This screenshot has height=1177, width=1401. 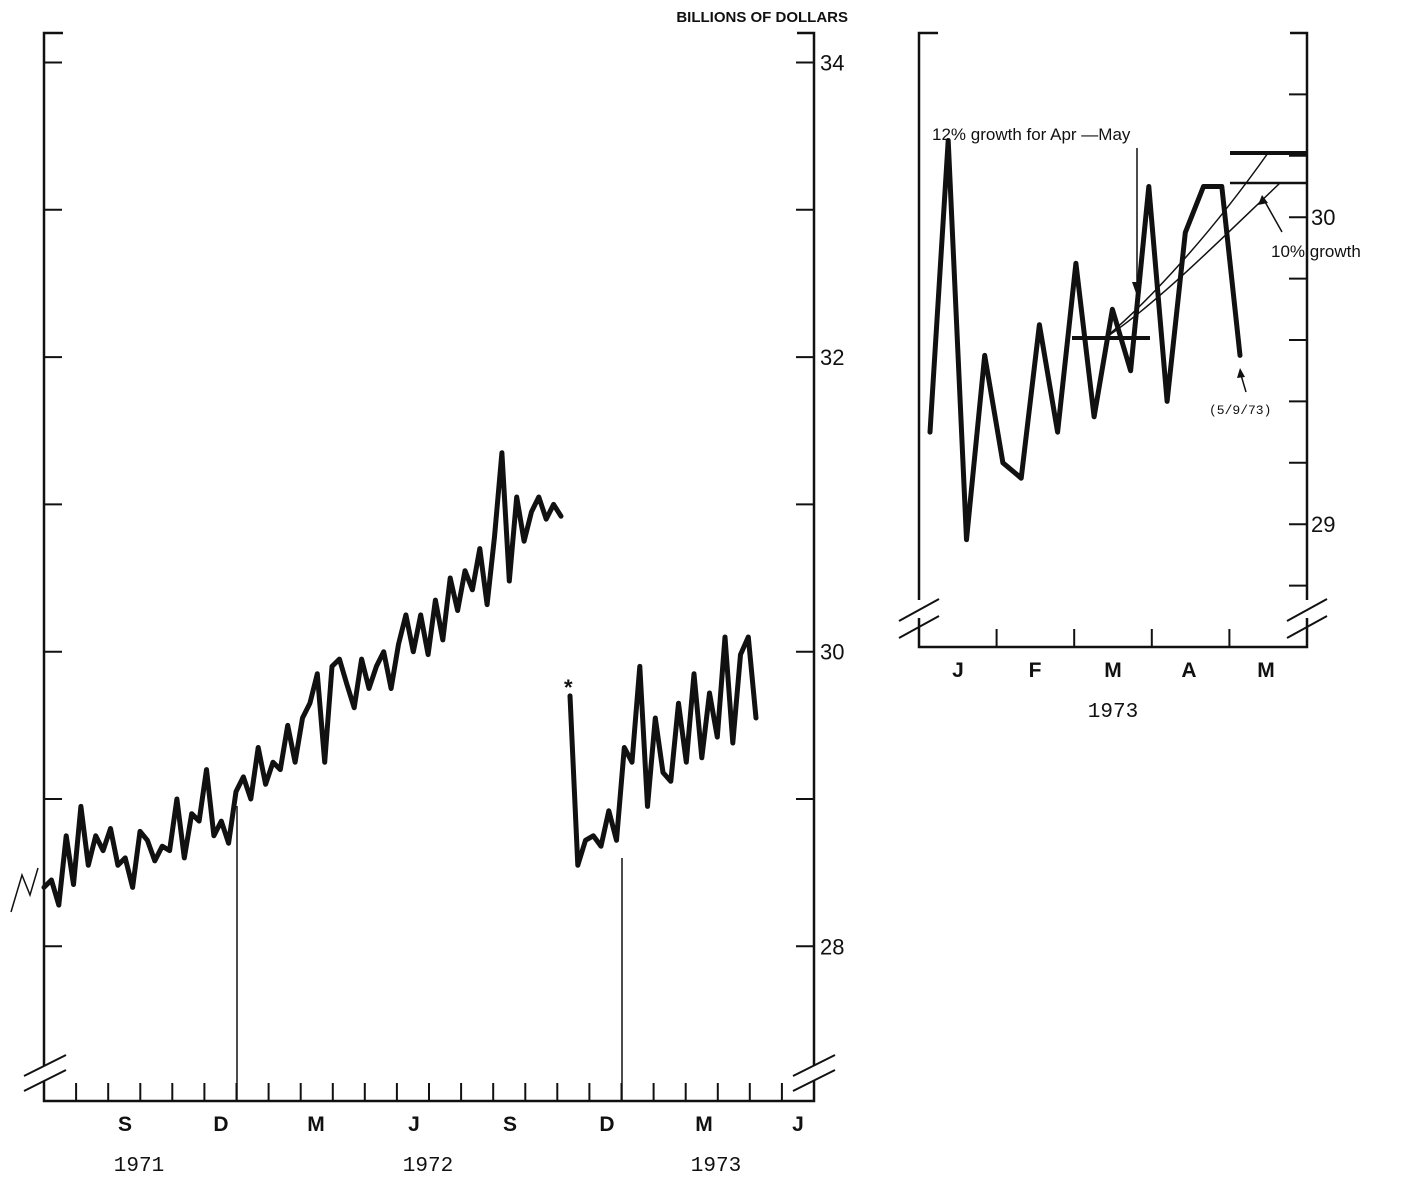 What do you see at coordinates (606, 1124) in the screenshot?
I see `month-label-dec-1972: D` at bounding box center [606, 1124].